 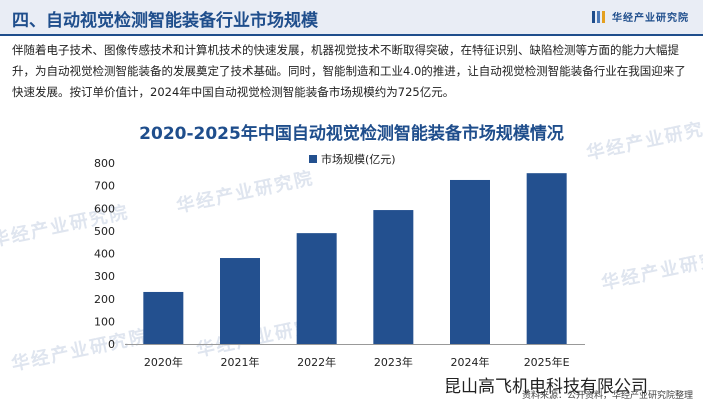 I want to click on y-tick-label: 600, so click(x=104, y=208).